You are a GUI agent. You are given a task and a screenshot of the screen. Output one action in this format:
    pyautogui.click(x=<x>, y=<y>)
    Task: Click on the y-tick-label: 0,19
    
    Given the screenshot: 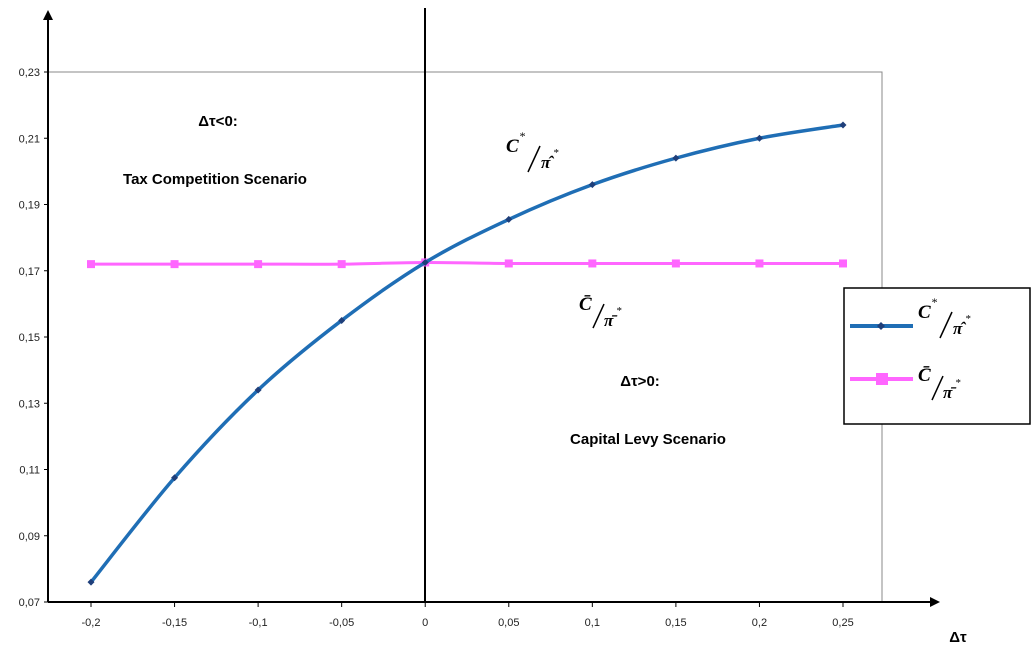 What is the action you would take?
    pyautogui.click(x=29, y=206)
    